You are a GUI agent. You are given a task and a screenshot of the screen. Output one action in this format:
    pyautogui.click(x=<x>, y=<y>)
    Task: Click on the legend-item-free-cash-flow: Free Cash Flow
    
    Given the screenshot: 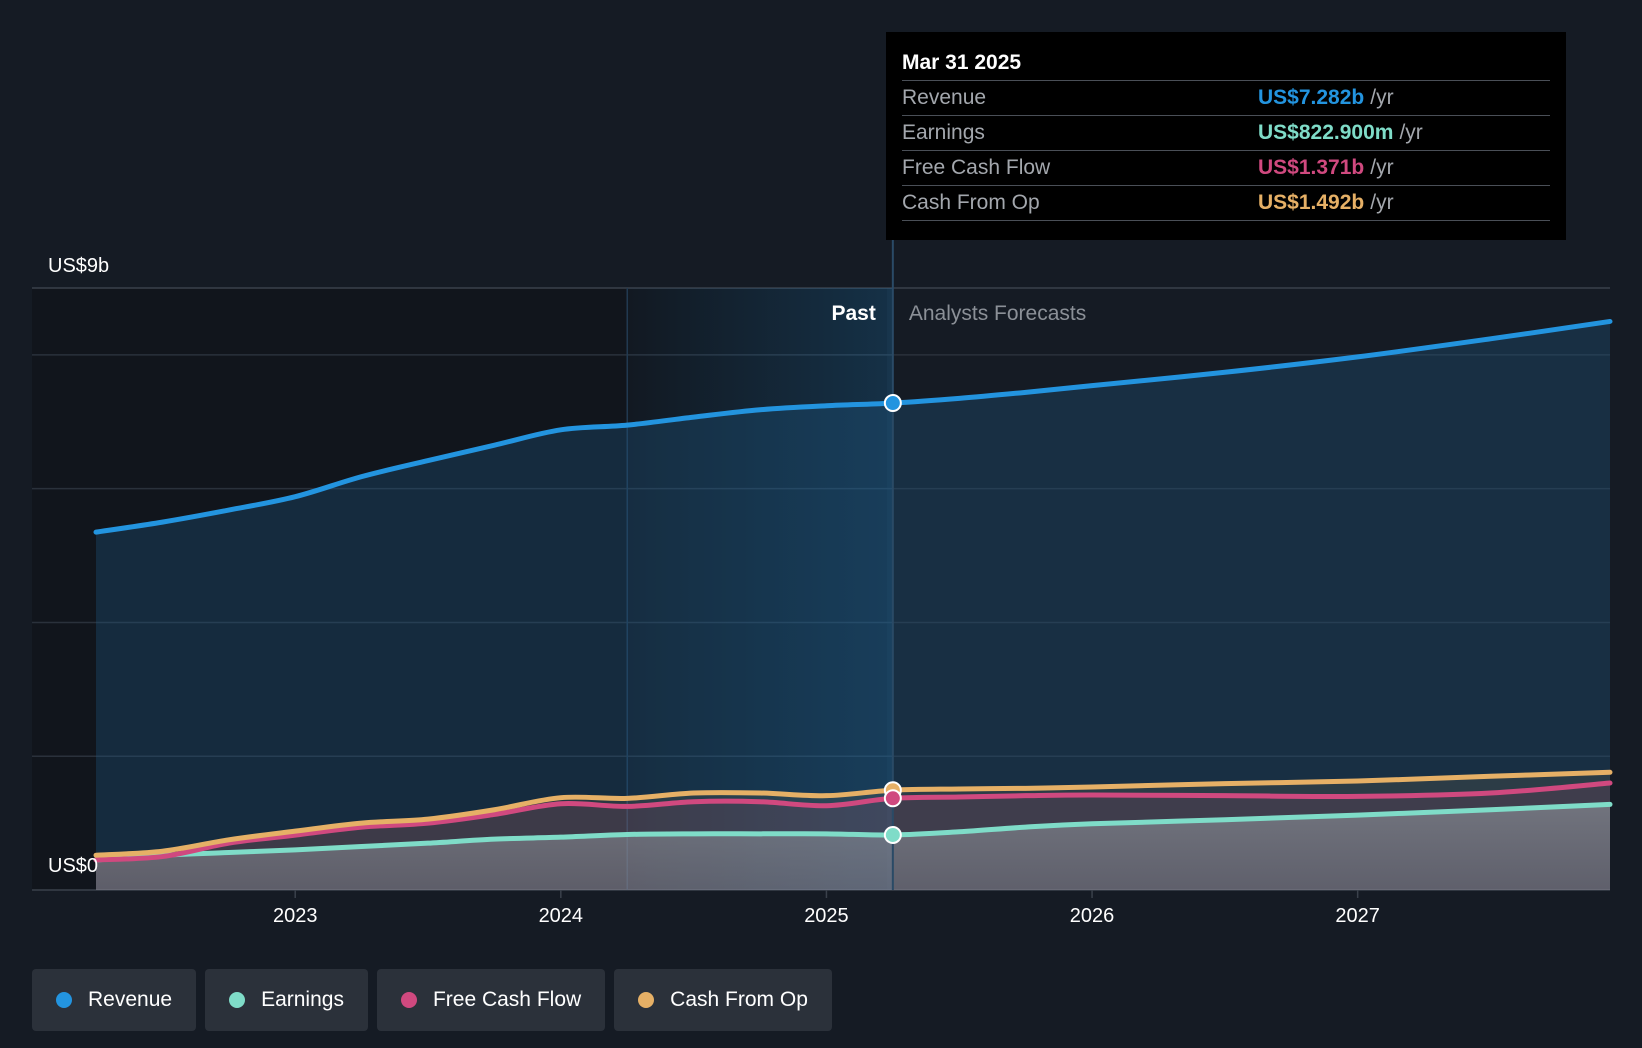 What is the action you would take?
    pyautogui.click(x=491, y=1000)
    